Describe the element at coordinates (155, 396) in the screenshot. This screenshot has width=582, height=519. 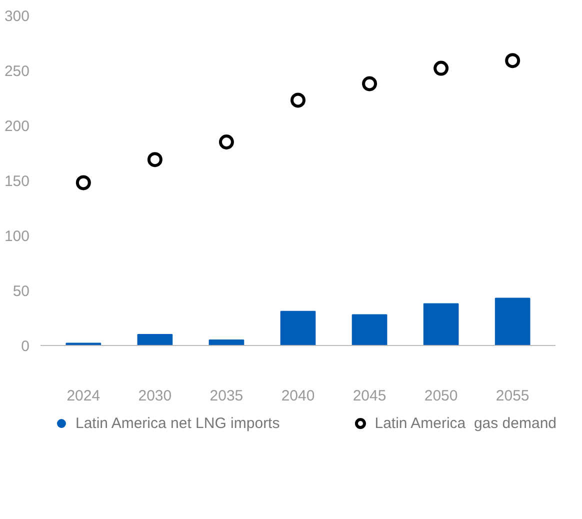
I see `x-tick-label: 2030` at that location.